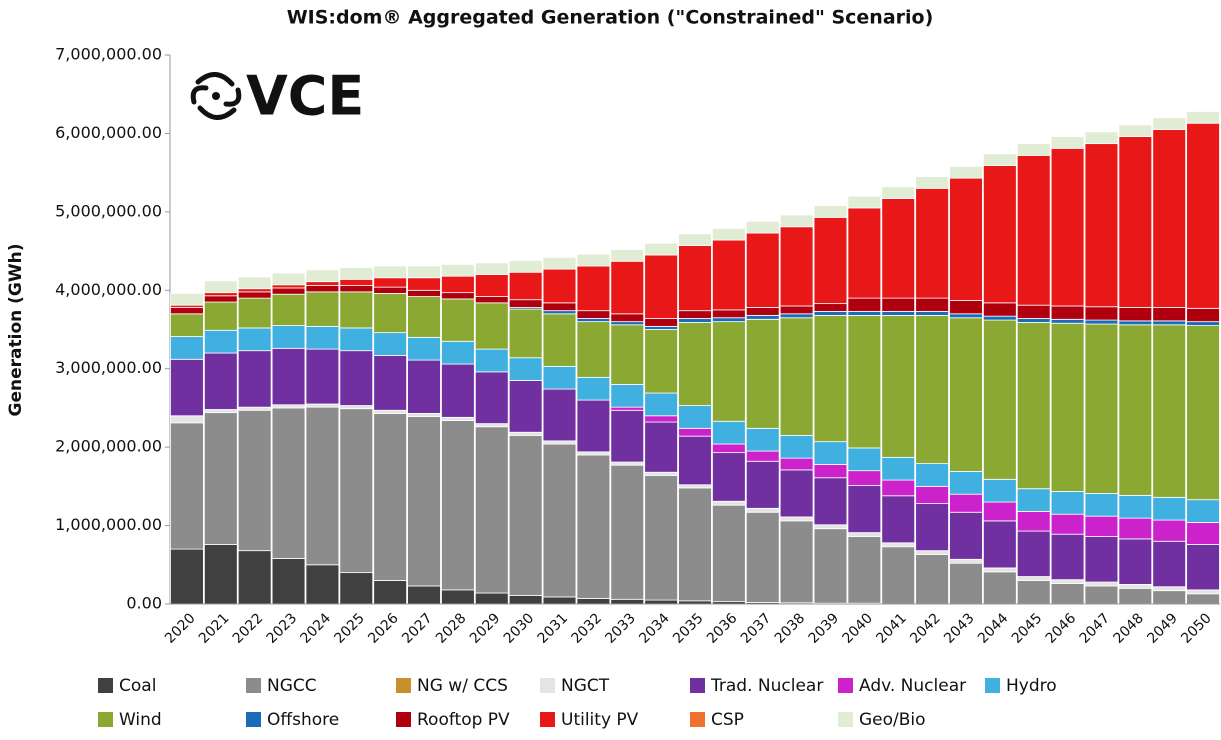 This screenshot has height=740, width=1221. Describe the element at coordinates (485, 628) in the screenshot. I see `x-tick-label: 2029` at that location.